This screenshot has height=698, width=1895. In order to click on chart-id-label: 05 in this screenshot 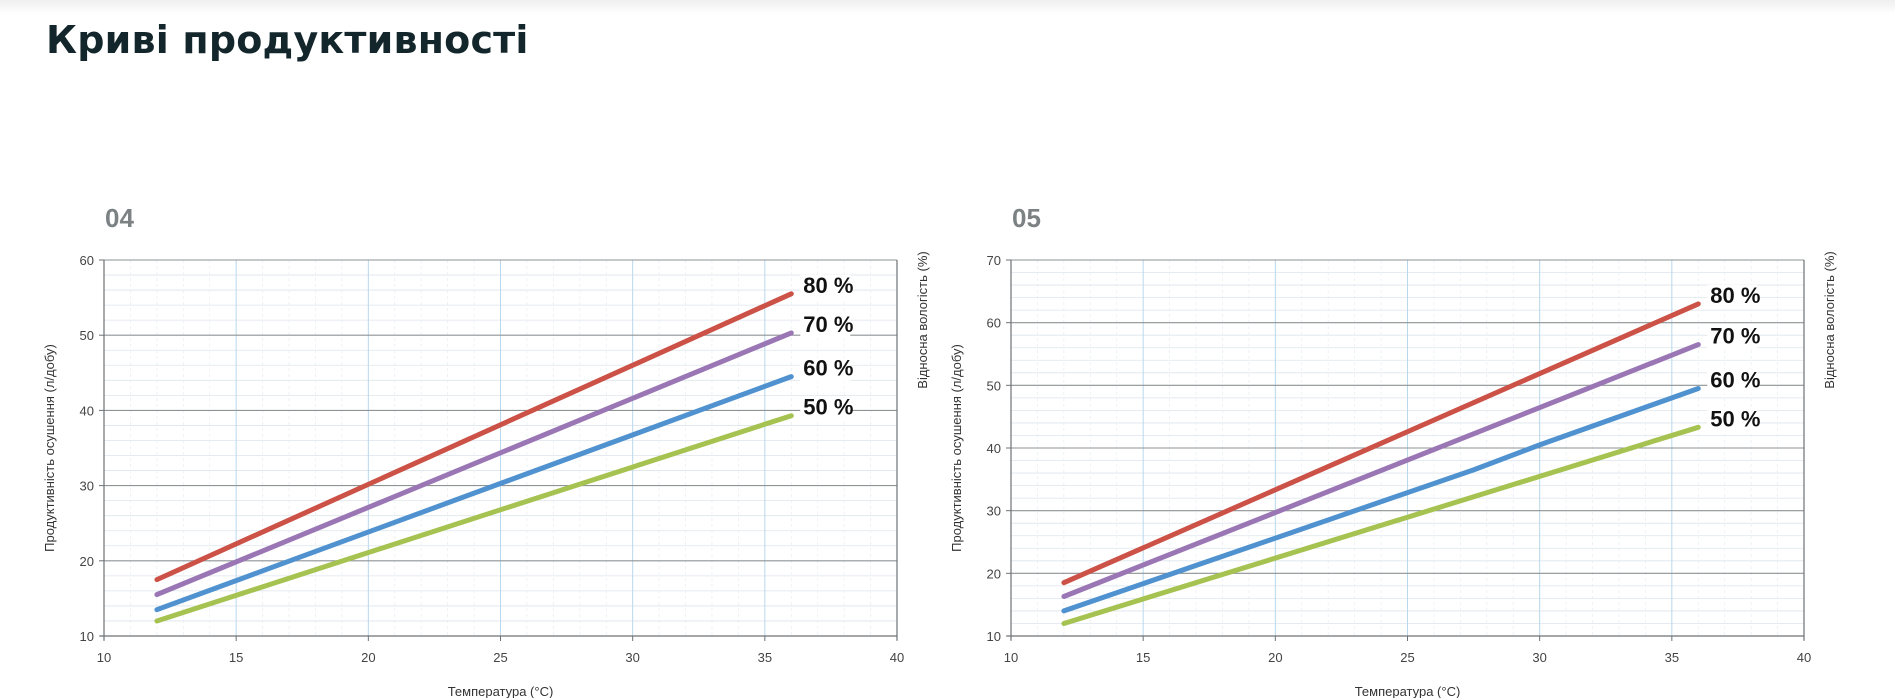, I will do `click(1026, 218)`.